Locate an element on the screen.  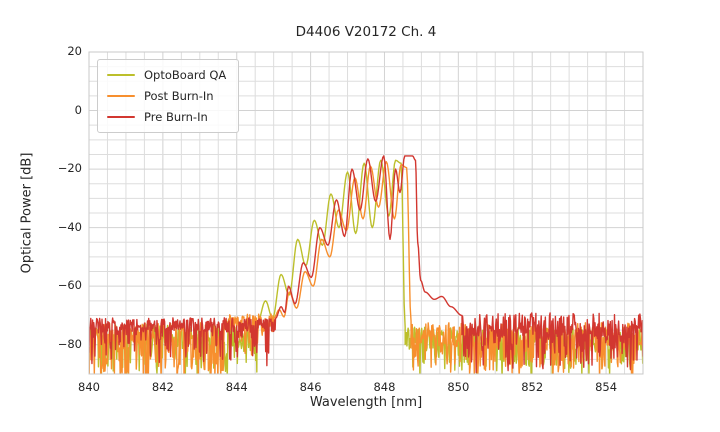
legend: OptoBoard QA Post Burn-In Pre Burn-In is located at coordinates (168, 96).